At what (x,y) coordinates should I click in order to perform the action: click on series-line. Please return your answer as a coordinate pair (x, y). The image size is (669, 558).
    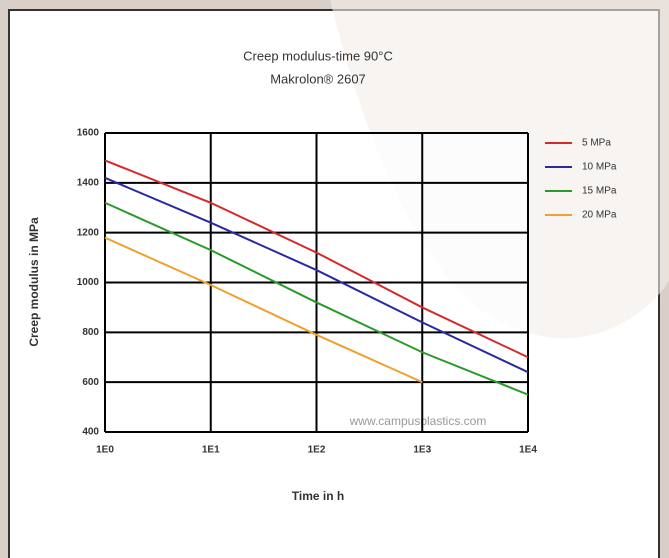
    Looking at the image, I should click on (263, 310).